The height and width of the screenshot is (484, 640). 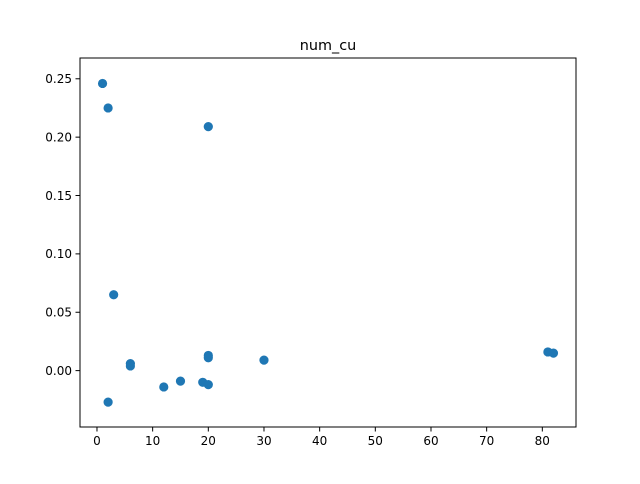 I want to click on x-tick-label: 70, so click(x=486, y=441).